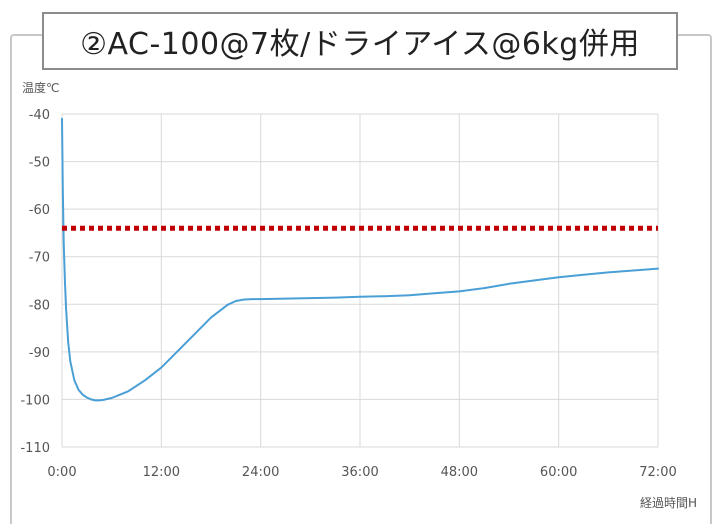 Image resolution: width=718 pixels, height=524 pixels. Describe the element at coordinates (39, 258) in the screenshot. I see `y-tick-label: -70` at that location.